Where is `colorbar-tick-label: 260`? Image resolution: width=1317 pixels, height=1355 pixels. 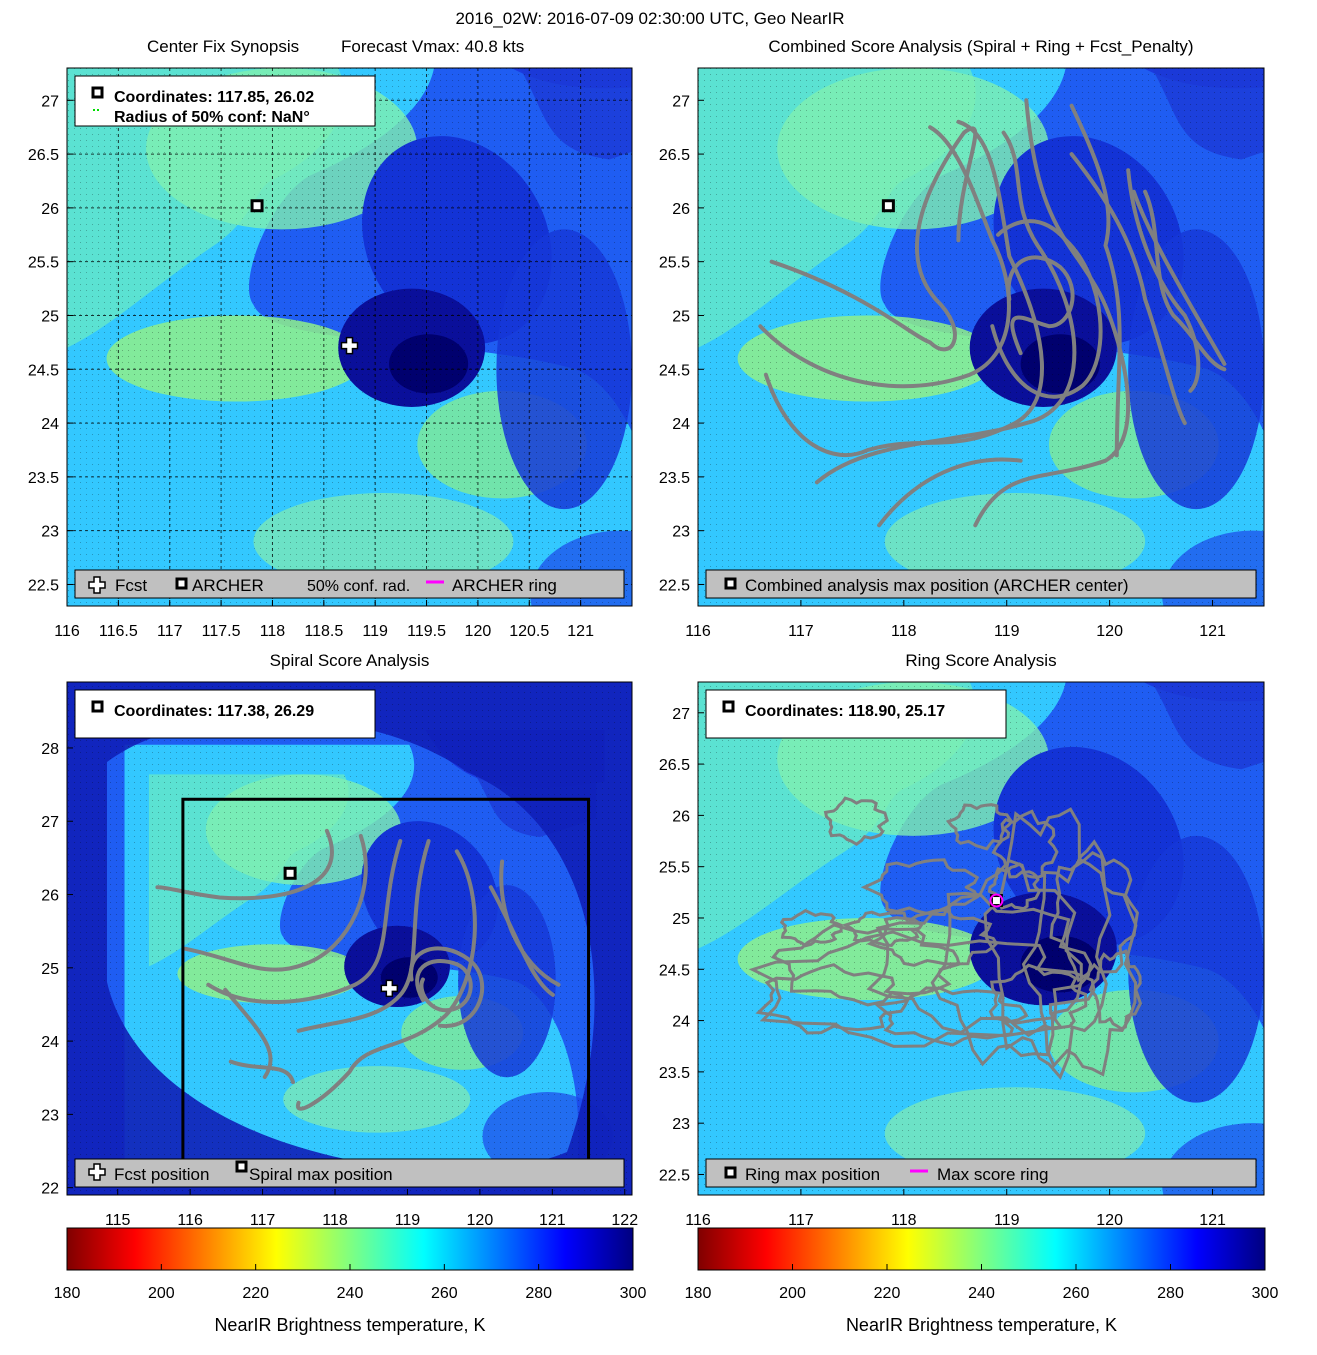
colorbar-tick-label: 260 is located at coordinates (1076, 1293).